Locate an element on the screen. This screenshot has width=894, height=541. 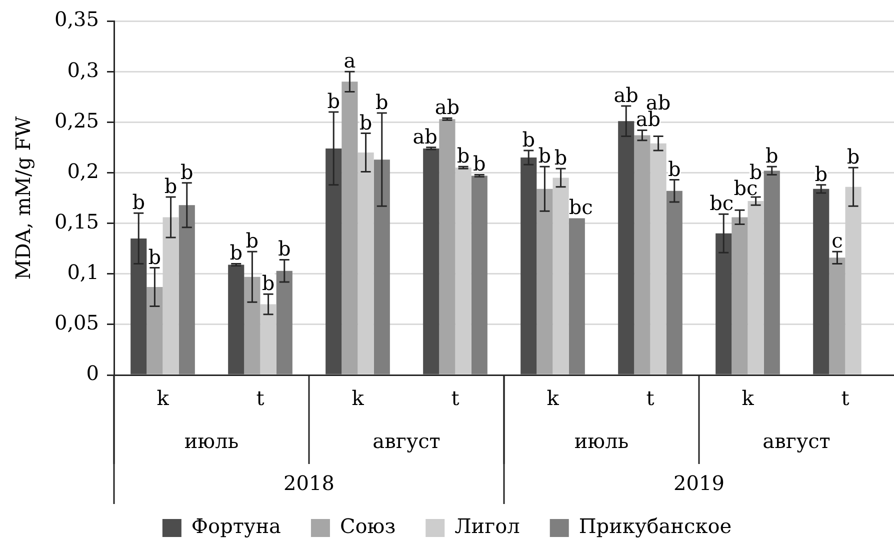
data-label: a is located at coordinates (350, 60).